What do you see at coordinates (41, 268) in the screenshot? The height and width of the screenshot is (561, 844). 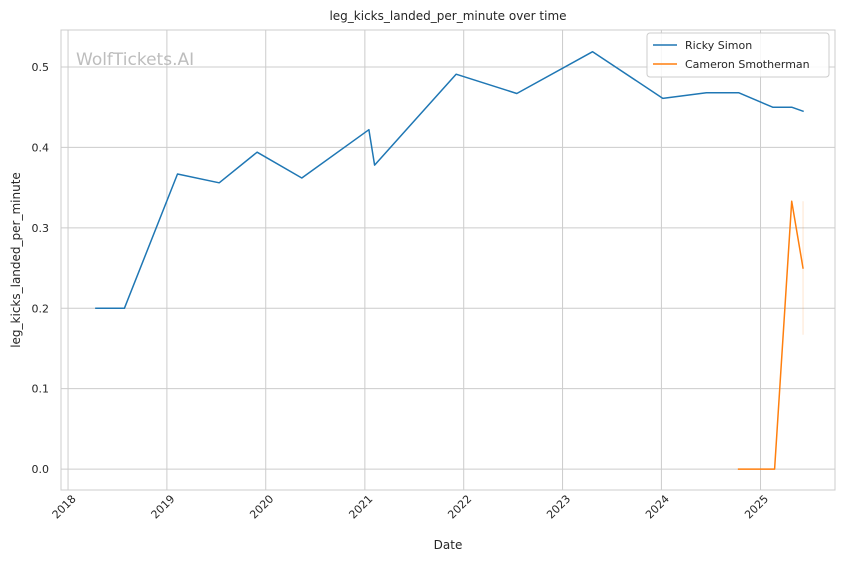 I see `y-tick-labels: 0.0 0.1 0.2 0.3 0.4 0.5` at bounding box center [41, 268].